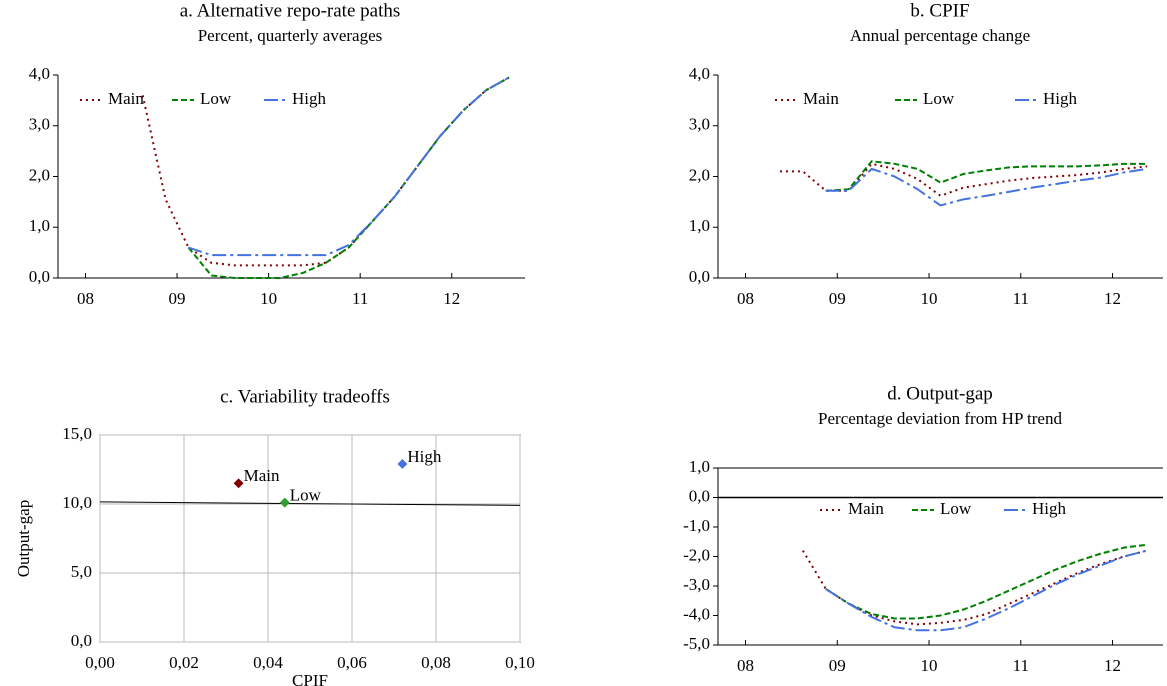 This screenshot has width=1167, height=686. What do you see at coordinates (940, 418) in the screenshot?
I see `chart-subtitle: Percentage deviation from HP trend` at bounding box center [940, 418].